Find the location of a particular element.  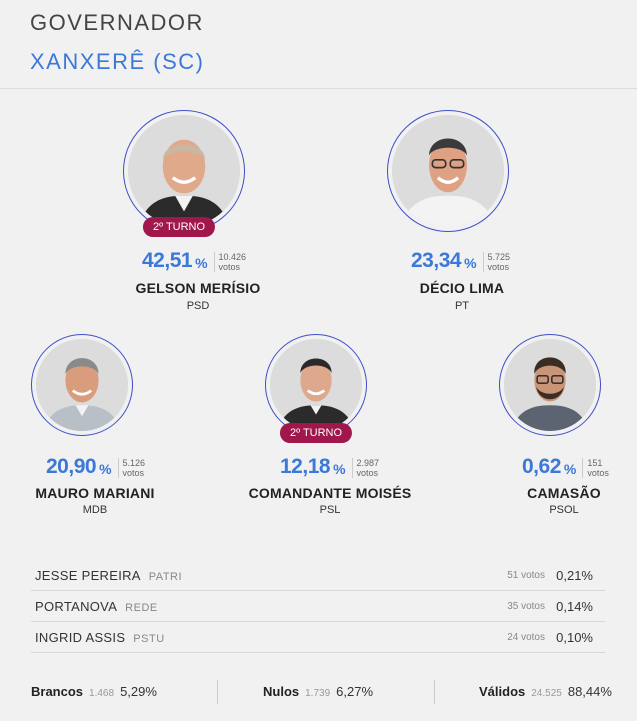

candidate-result: 42,51 % 10.426 votos is located at coordinates (194, 261).